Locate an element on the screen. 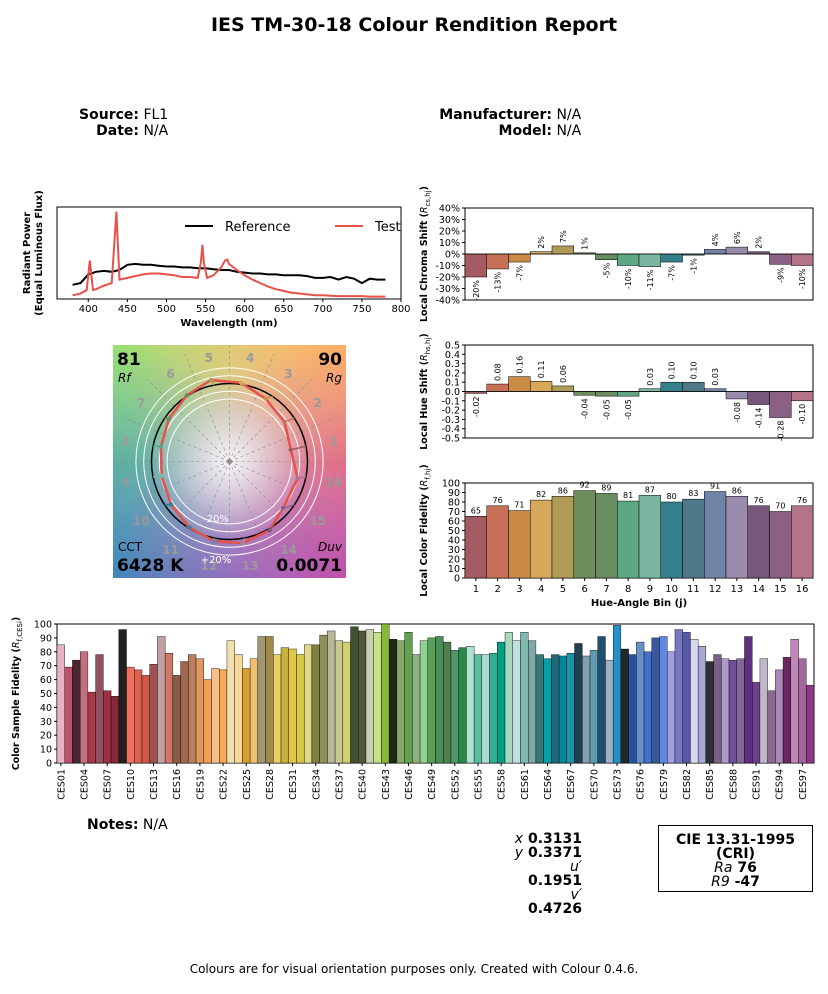  data-label: 0.03 is located at coordinates (650, 377).